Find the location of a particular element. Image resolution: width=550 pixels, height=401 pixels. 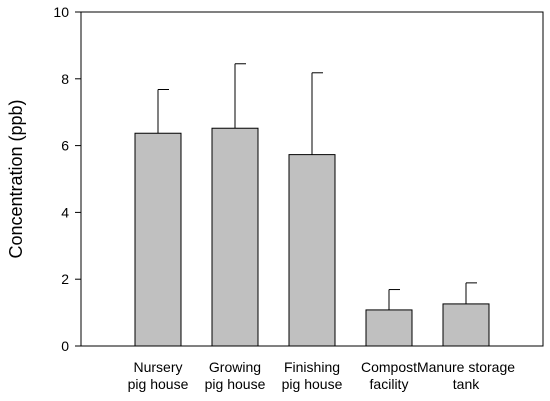

y-tick-label: 6 is located at coordinates (65, 146).